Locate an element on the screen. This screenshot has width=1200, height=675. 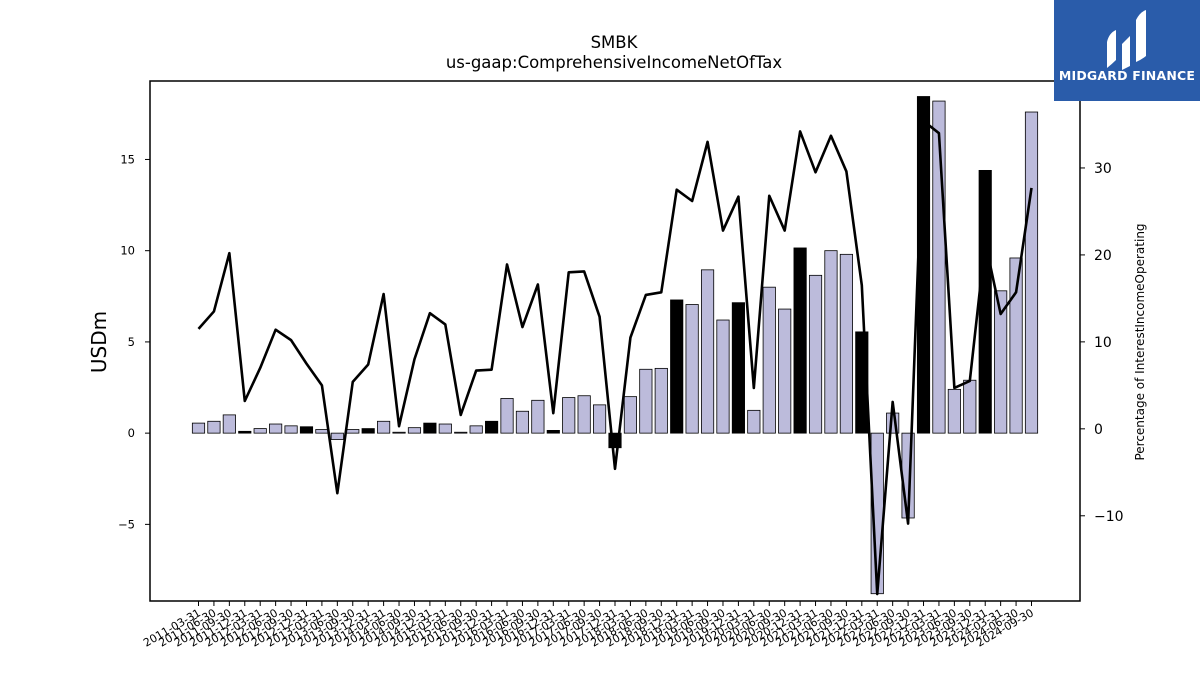
midgard-logo-icon is located at coordinates (1126, 40).